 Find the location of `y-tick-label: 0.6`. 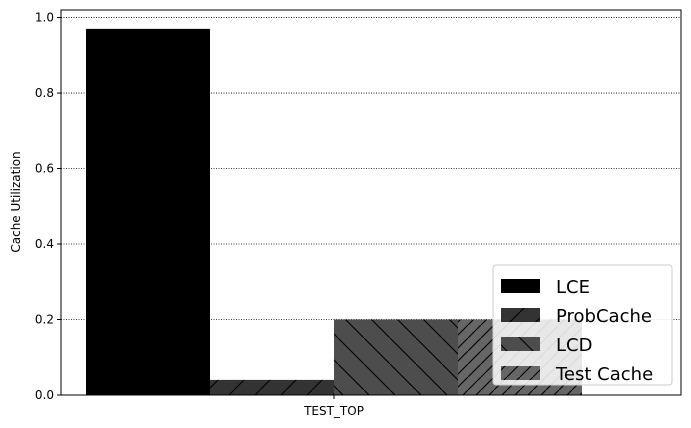

y-tick-label: 0.6 is located at coordinates (44, 169).